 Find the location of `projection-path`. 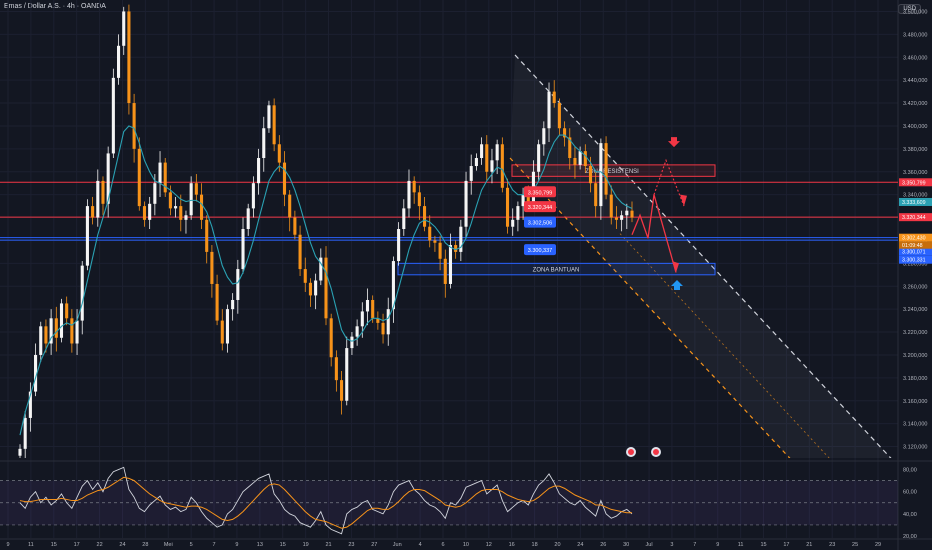

projection-path is located at coordinates (654, 233).